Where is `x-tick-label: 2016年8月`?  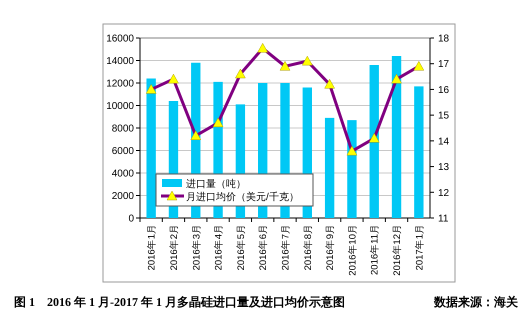 x-tick-label: 2016年8月 is located at coordinates (308, 247).